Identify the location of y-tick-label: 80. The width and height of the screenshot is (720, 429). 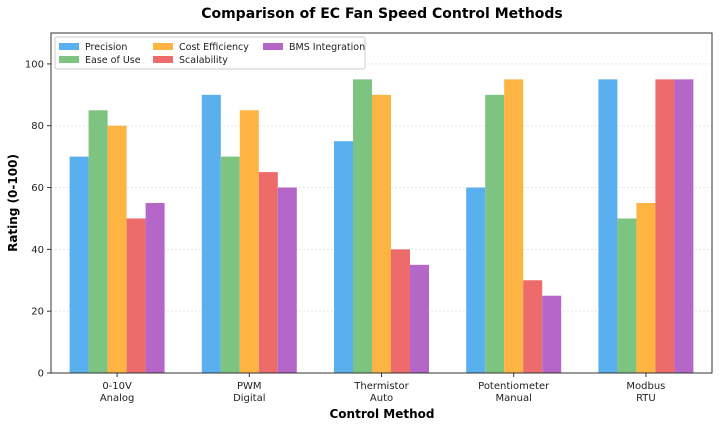
(37, 126).